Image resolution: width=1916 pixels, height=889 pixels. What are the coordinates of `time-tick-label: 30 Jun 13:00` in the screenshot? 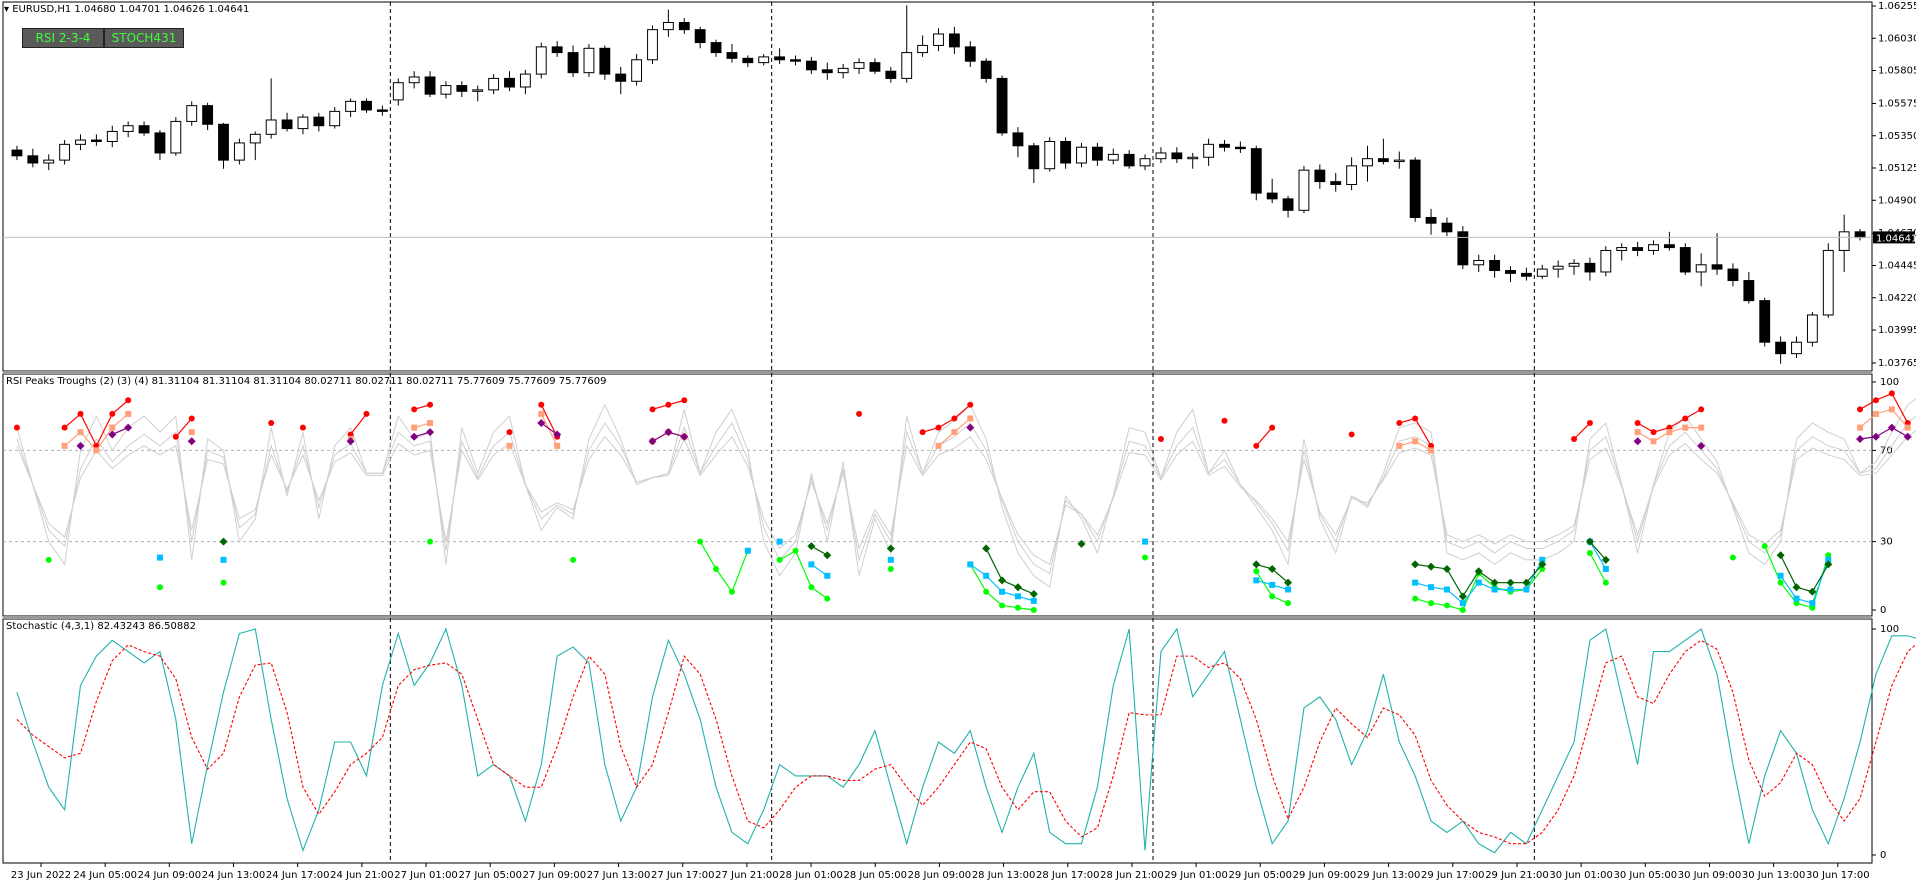 It's located at (1774, 875).